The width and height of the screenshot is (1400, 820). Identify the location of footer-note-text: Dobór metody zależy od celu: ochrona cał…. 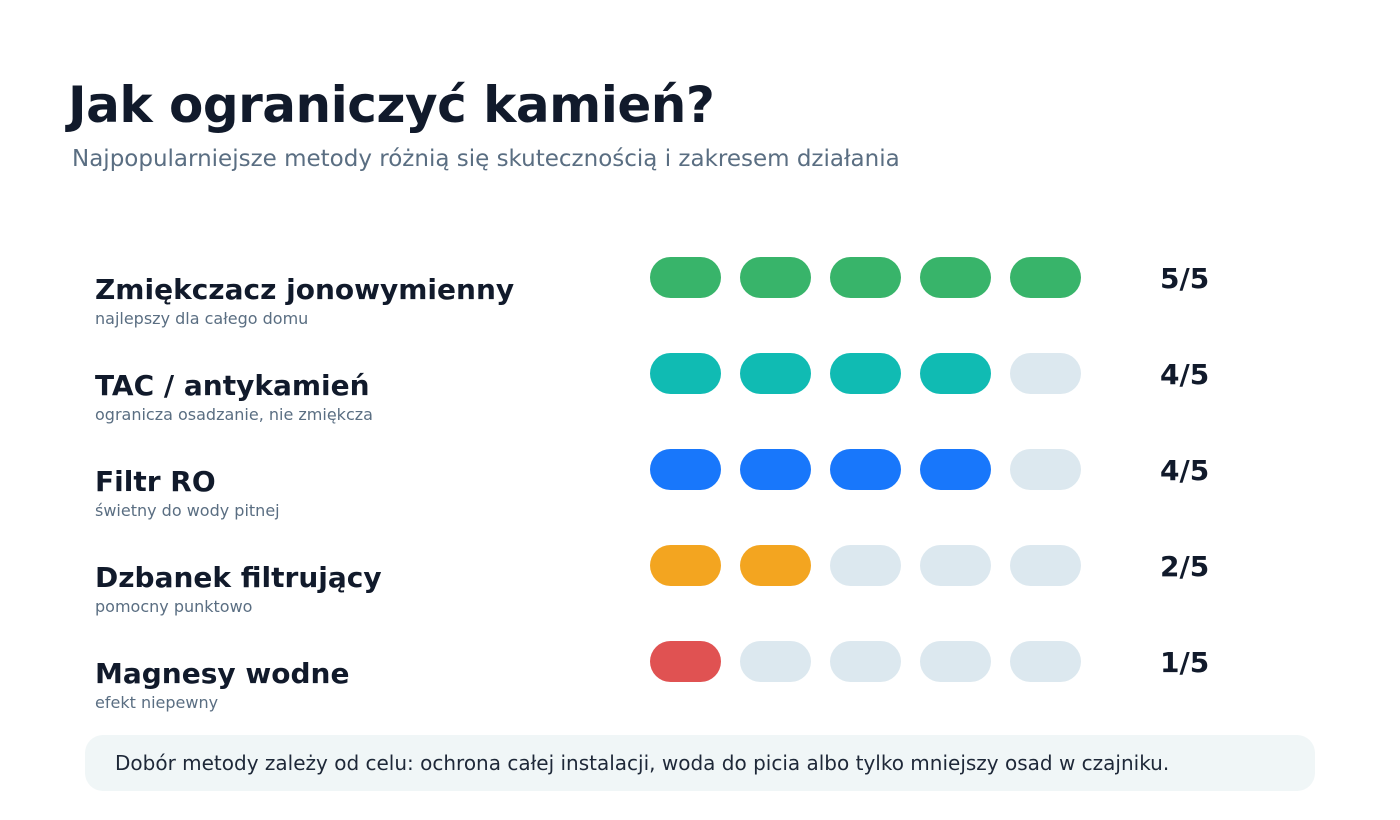
(642, 763).